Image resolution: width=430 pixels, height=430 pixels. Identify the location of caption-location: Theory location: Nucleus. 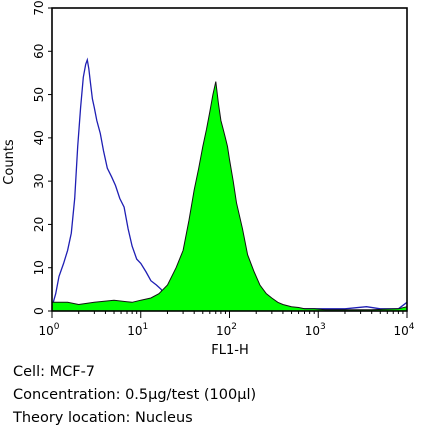
(103, 418).